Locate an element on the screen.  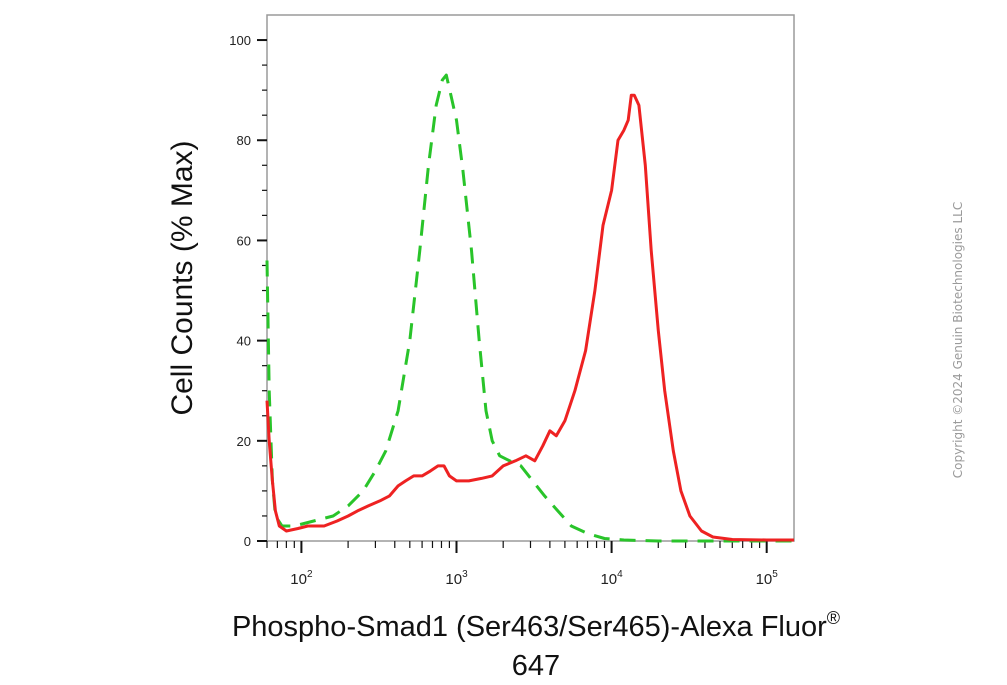
y-tick-label: 40 is located at coordinates (244, 341).